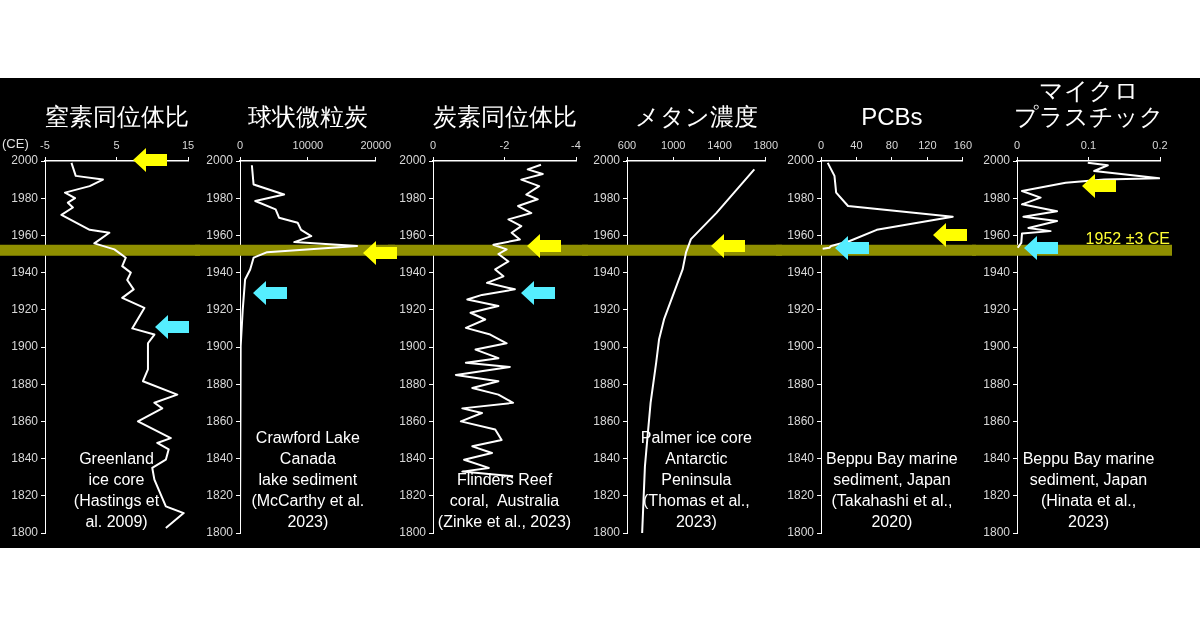 Image resolution: width=1200 pixels, height=630 pixels. What do you see at coordinates (1088, 490) in the screenshot?
I see `annotation: Beppu Bay marine sediment, Japan (Hinata et al., 2023)` at bounding box center [1088, 490].